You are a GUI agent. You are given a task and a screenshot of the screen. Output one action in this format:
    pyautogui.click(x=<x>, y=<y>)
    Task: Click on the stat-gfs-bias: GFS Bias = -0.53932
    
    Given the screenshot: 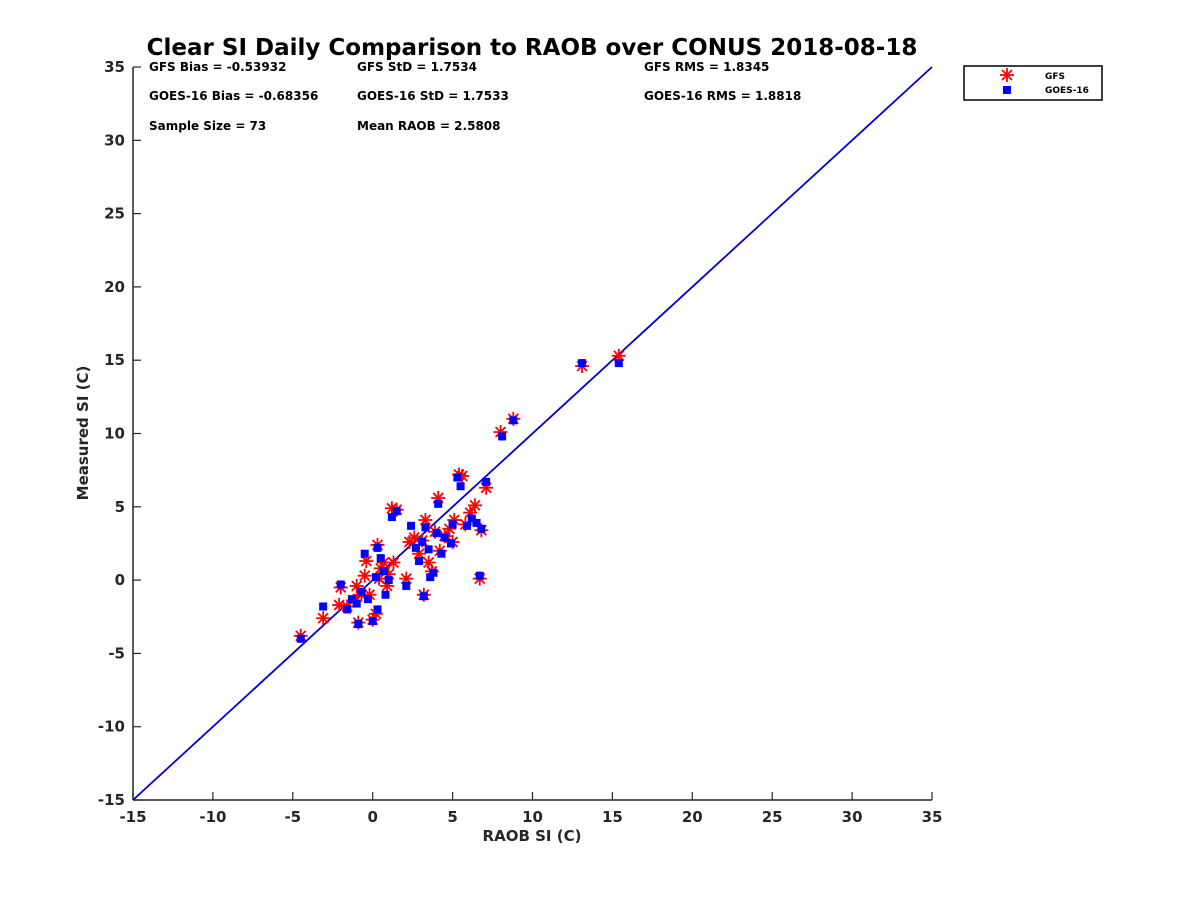 What is the action you would take?
    pyautogui.click(x=217, y=67)
    